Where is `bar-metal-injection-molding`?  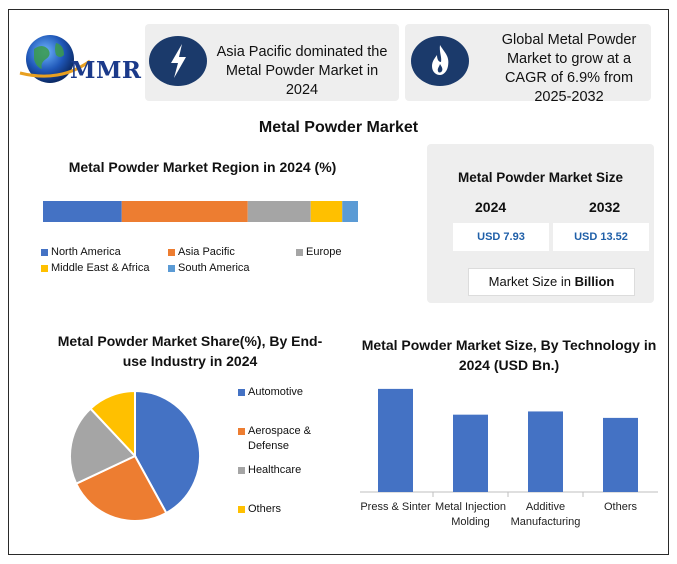 bar-metal-injection-molding is located at coordinates (470, 453).